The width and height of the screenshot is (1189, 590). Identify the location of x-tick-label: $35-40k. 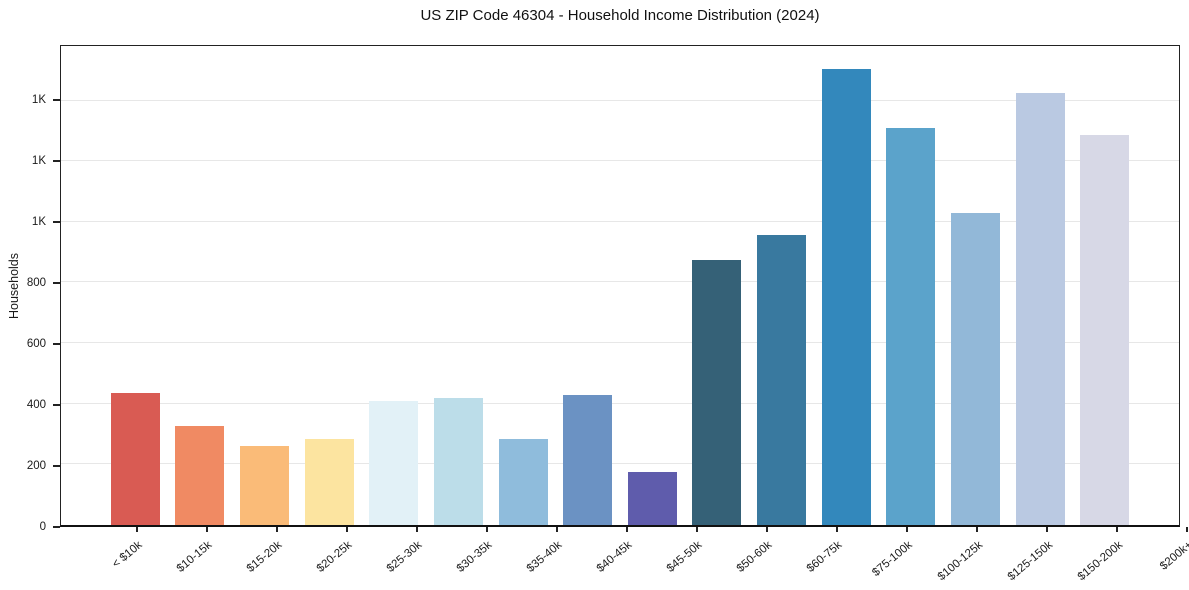
(545, 557).